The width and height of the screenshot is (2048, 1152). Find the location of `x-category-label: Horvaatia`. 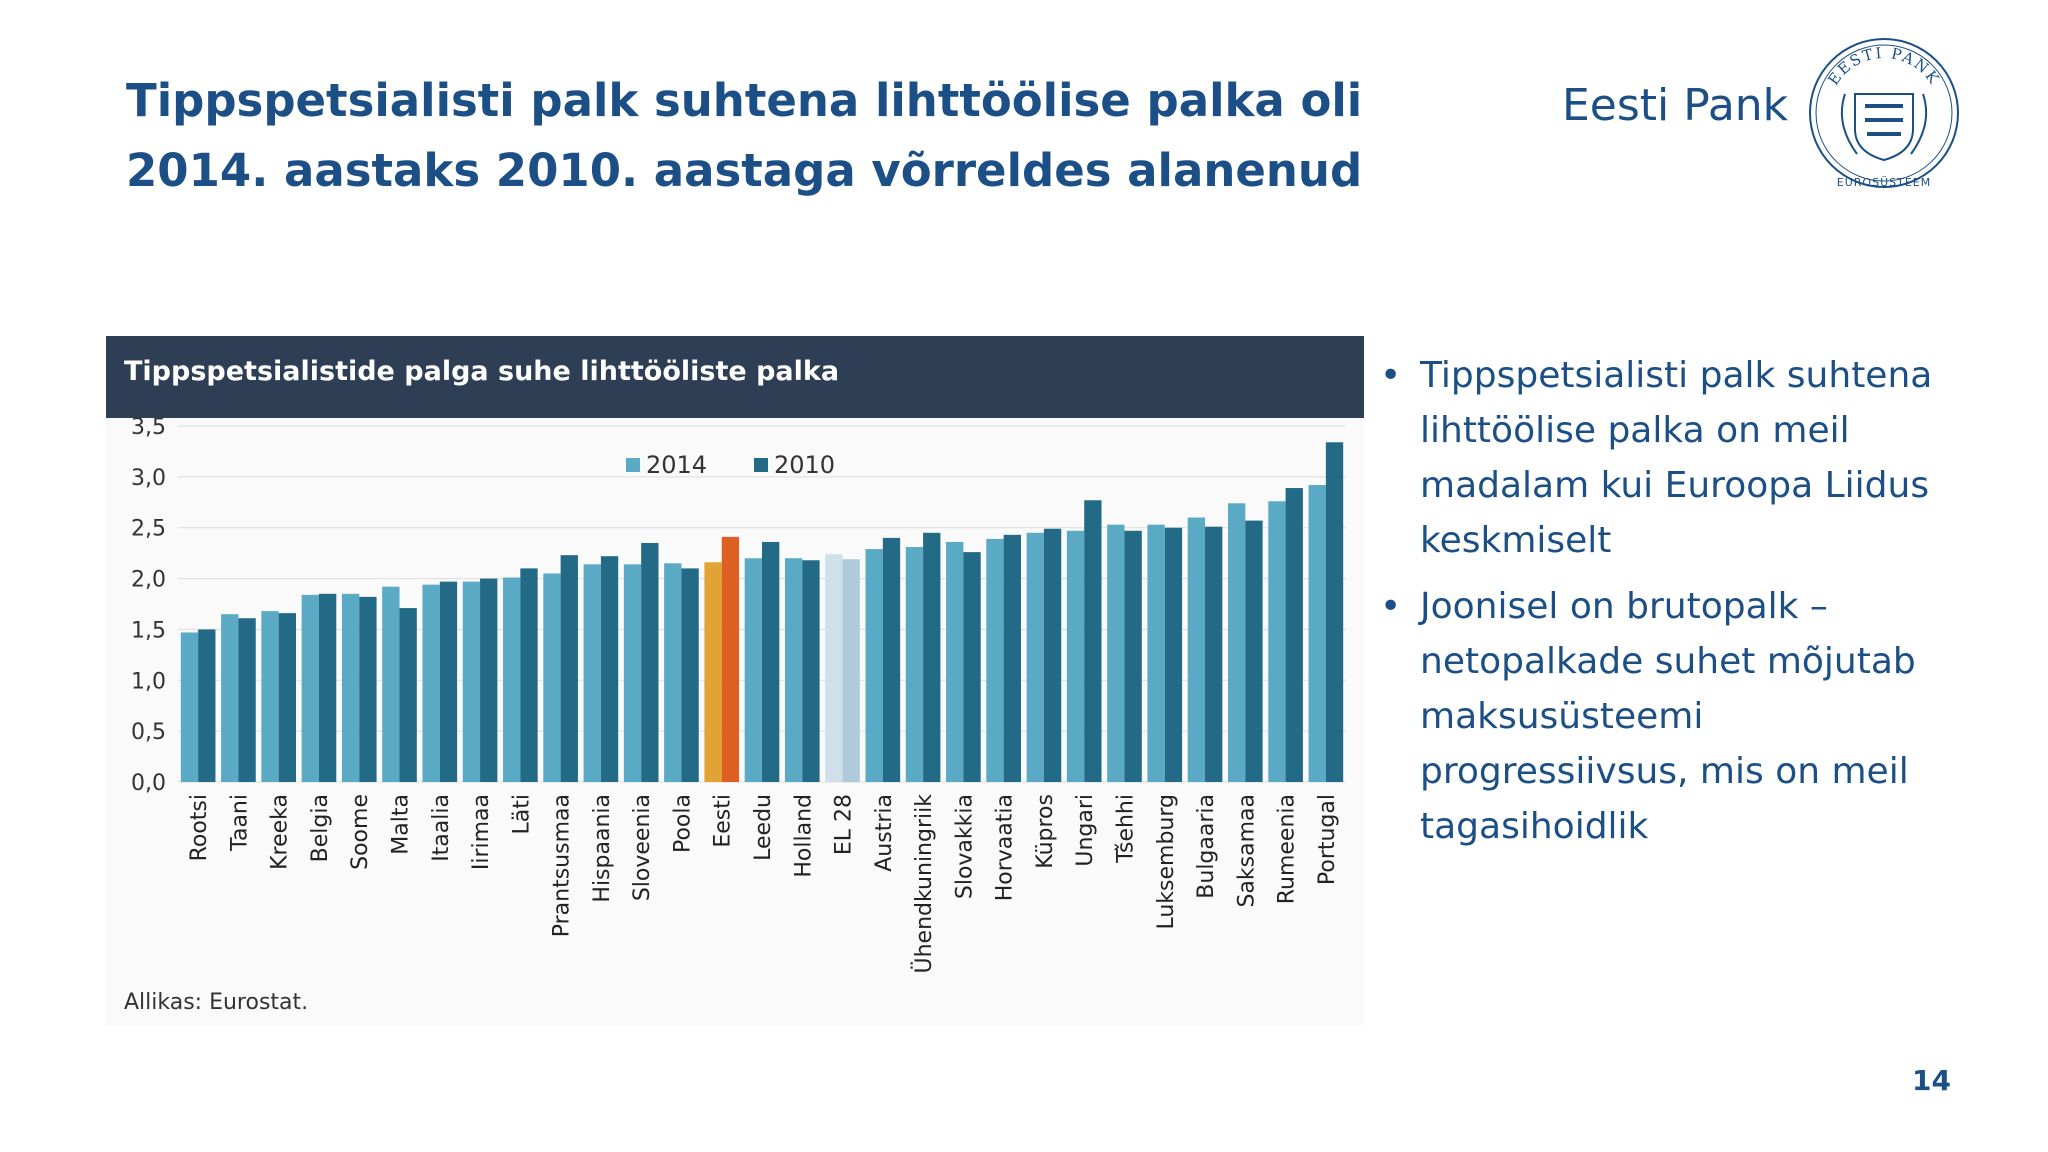

x-category-label: Horvaatia is located at coordinates (1005, 847).